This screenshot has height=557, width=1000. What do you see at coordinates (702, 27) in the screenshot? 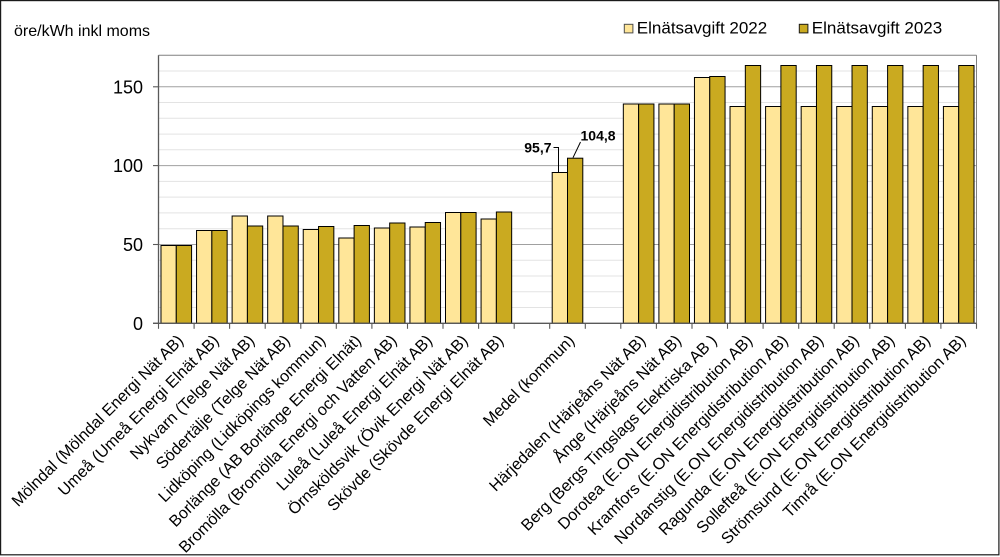
I see `svg-text: Elnätsavgift 2022` at bounding box center [702, 27].